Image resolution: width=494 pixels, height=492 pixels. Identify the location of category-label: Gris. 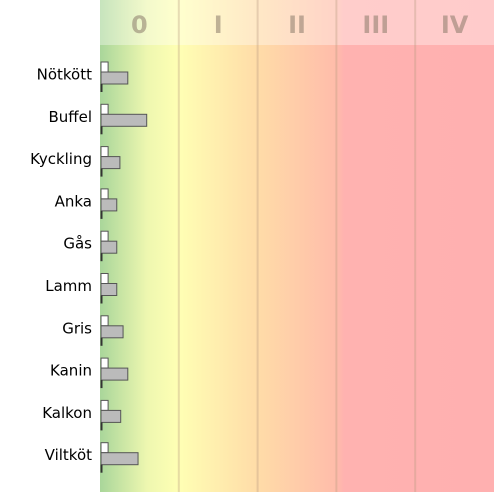
(77, 328).